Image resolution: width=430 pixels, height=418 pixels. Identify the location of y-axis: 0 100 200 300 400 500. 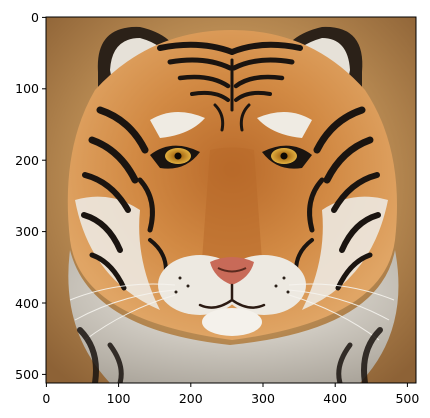
(30, 196).